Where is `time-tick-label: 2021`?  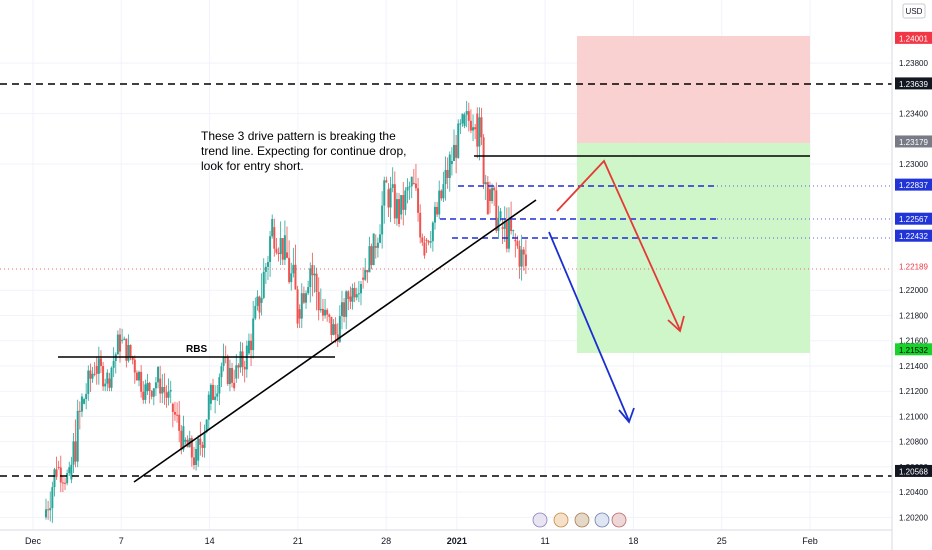 time-tick-label: 2021 is located at coordinates (457, 541).